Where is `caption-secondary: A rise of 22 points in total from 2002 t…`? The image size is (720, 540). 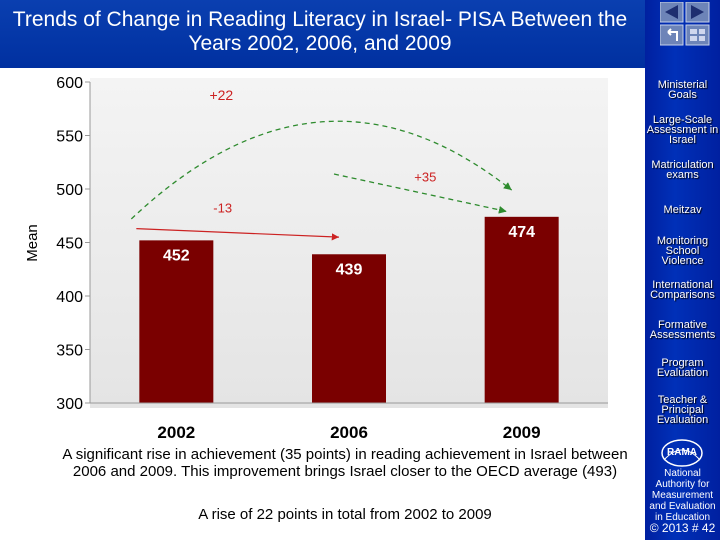 caption-secondary: A rise of 22 points in total from 2002 t… is located at coordinates (345, 514).